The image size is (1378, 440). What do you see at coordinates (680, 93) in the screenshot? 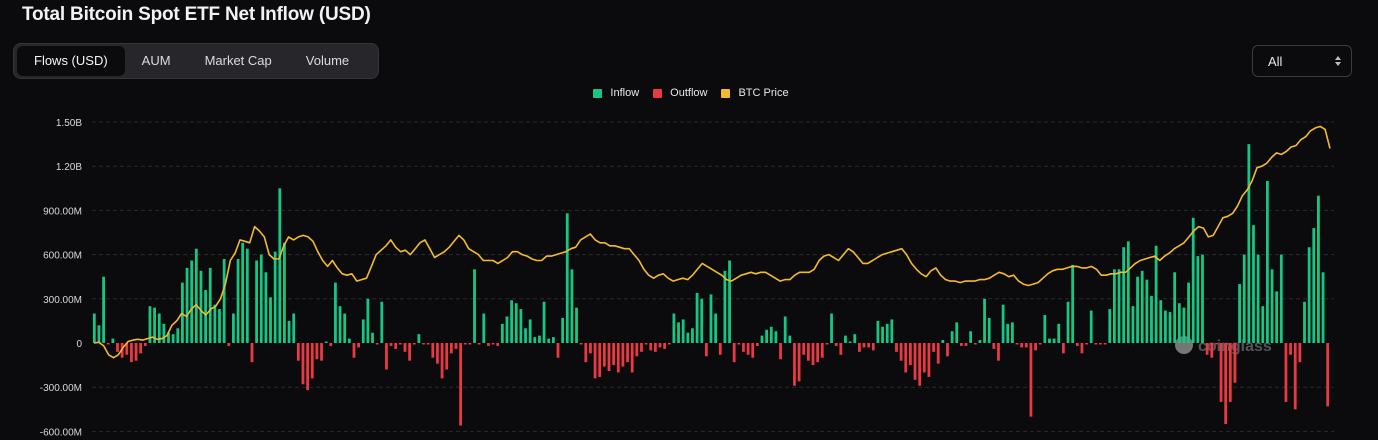
I see `legend-item-outflow: Outflow` at bounding box center [680, 93].